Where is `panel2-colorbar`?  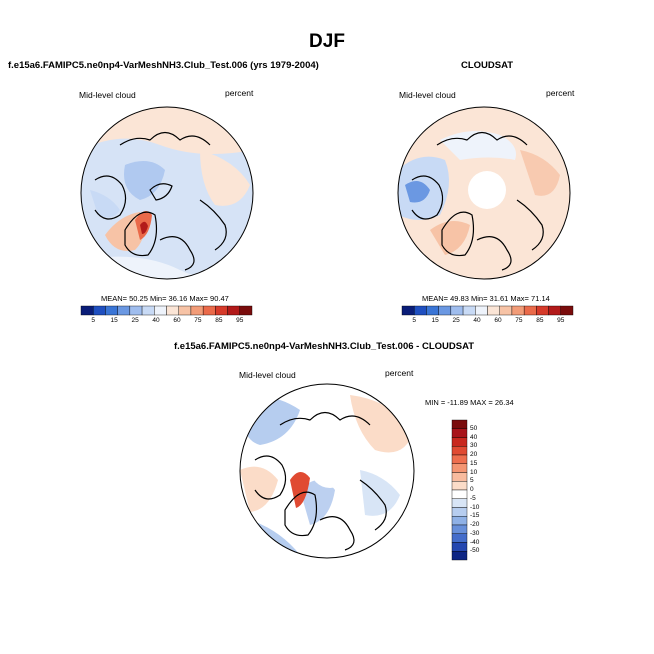
panel2-colorbar is located at coordinates (487, 310).